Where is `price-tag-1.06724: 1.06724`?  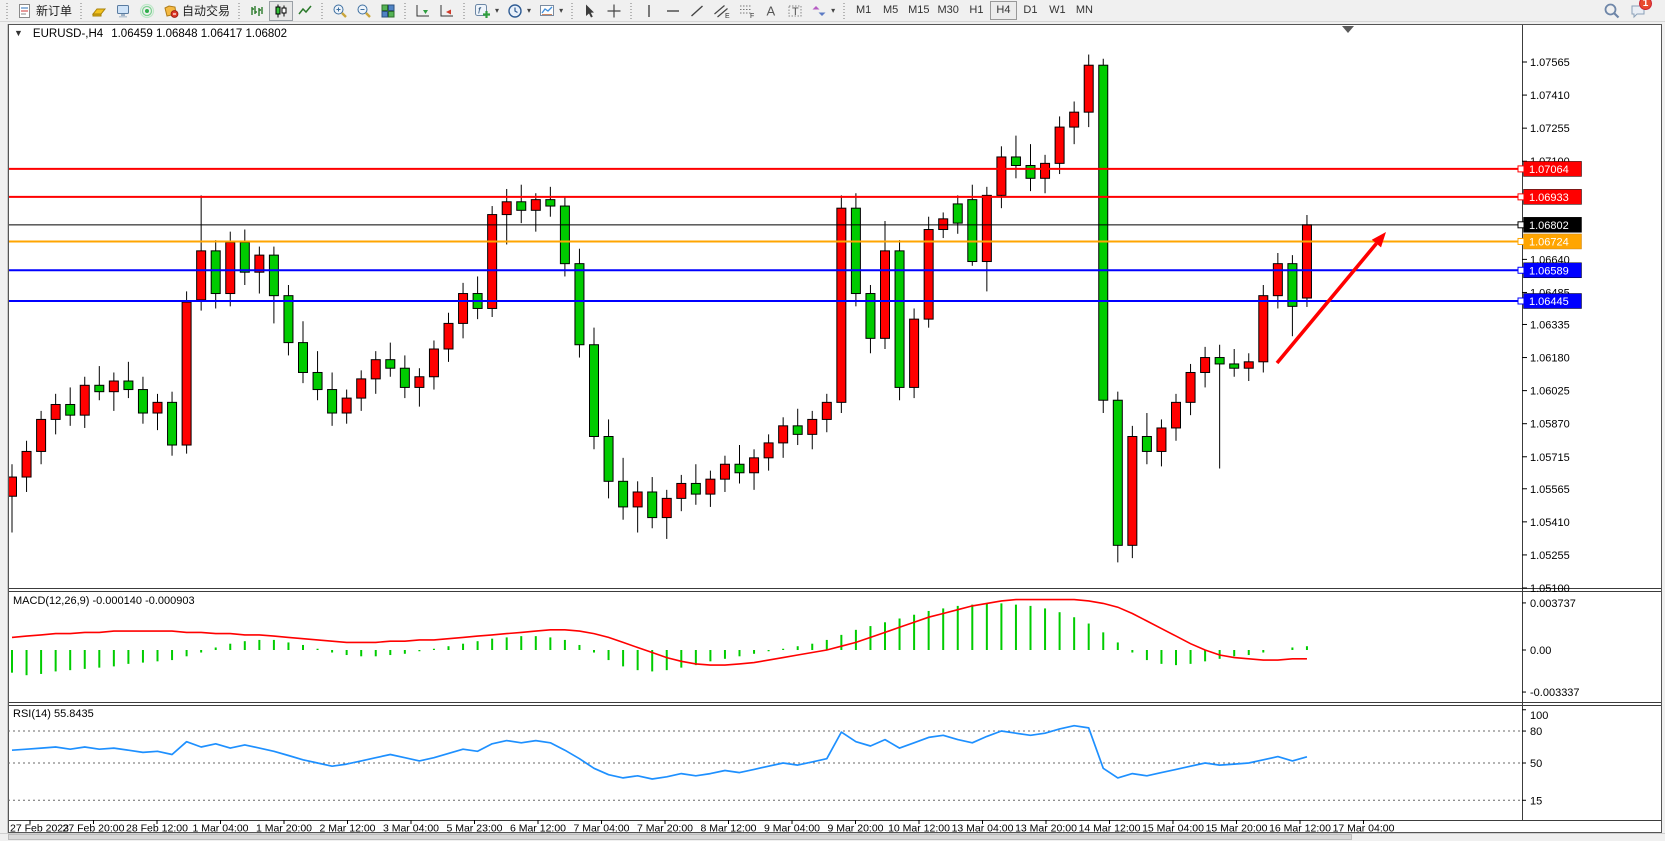
price-tag-1.06724: 1.06724 is located at coordinates (1549, 241).